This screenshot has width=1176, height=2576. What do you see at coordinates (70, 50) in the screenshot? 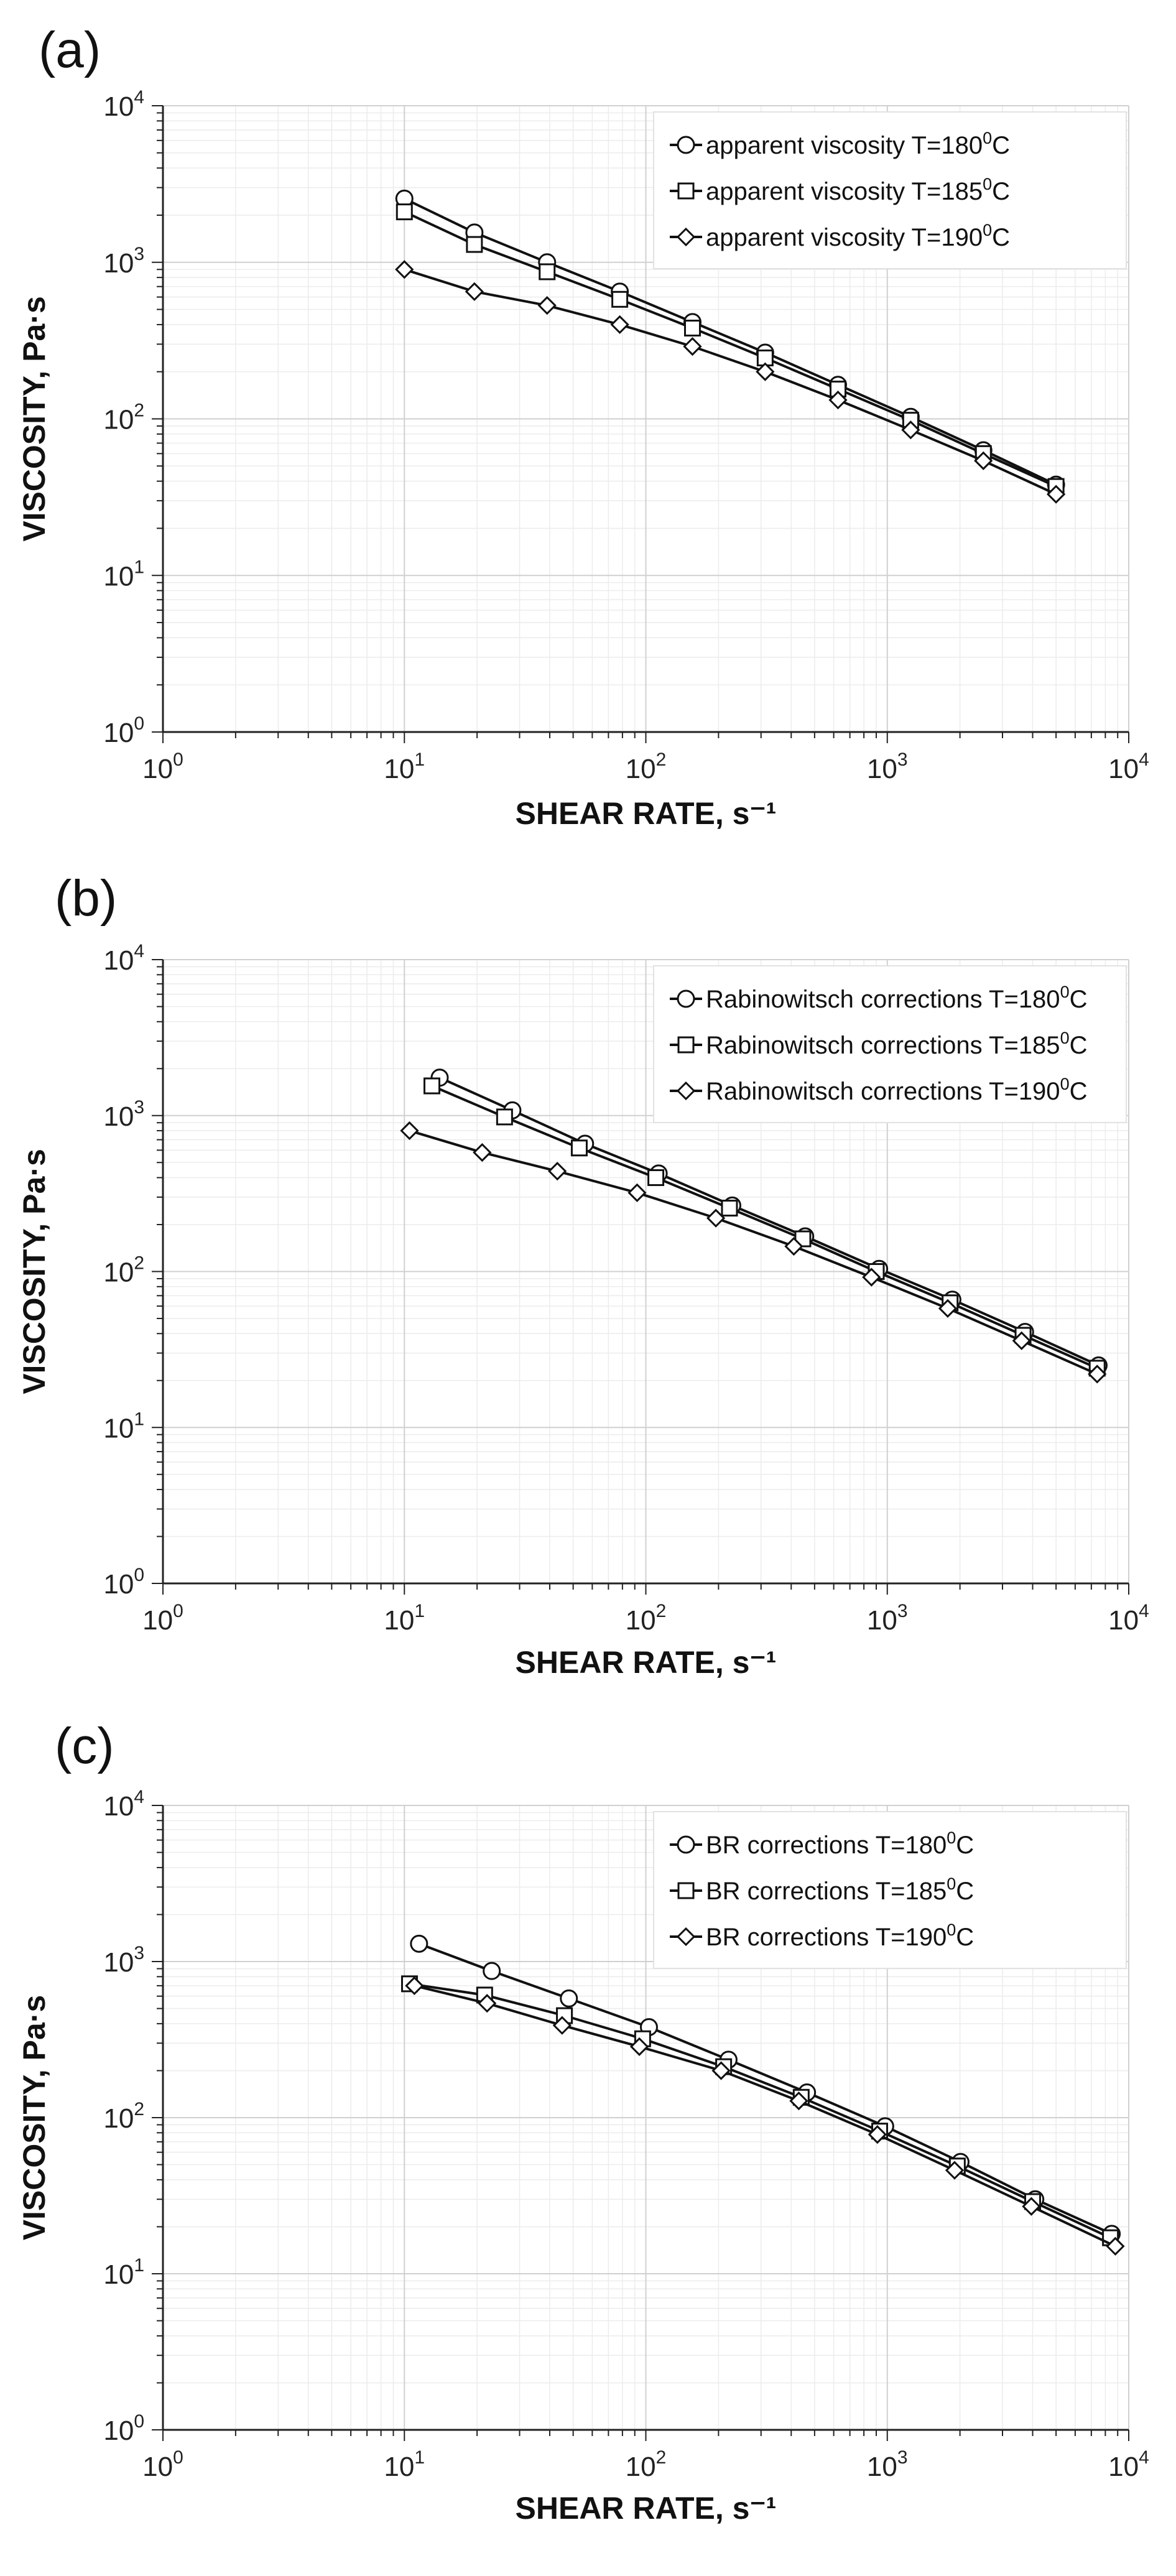
I see `panel-a-label: (a)` at bounding box center [70, 50].